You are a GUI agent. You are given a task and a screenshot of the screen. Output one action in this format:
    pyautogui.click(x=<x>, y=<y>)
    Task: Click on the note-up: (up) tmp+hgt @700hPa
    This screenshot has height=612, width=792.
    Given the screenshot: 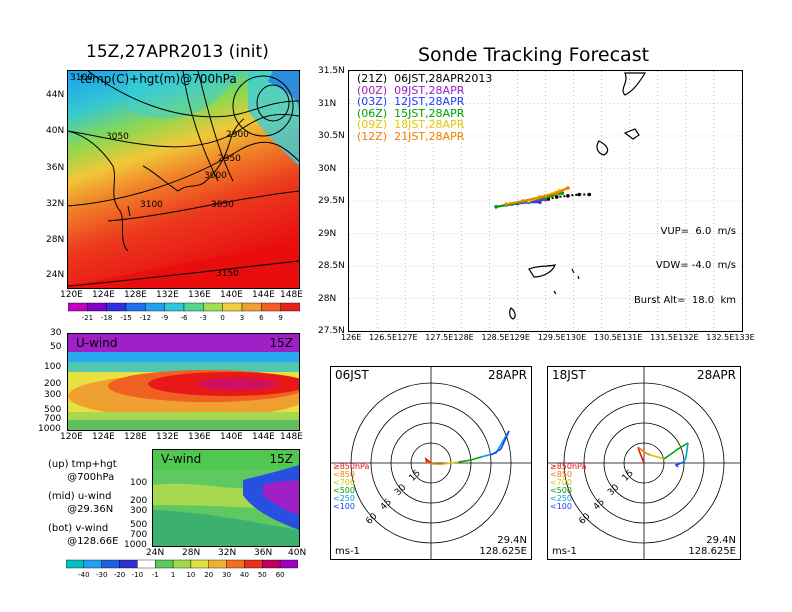 What is the action you would take?
    pyautogui.click(x=82, y=471)
    